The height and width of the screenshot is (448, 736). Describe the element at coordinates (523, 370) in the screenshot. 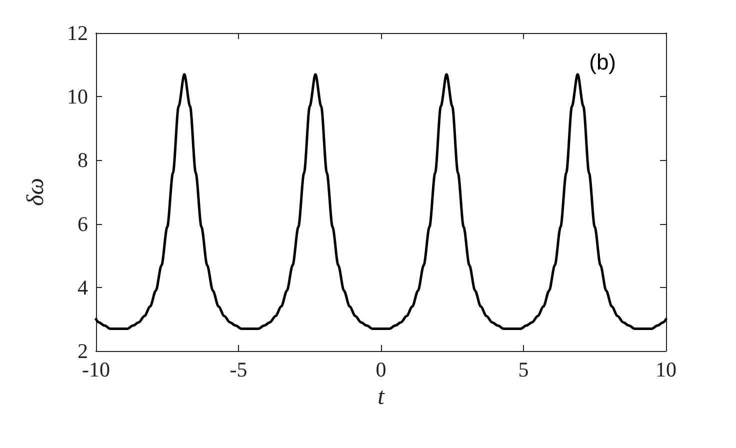

I see `x-tick-label: 5` at that location.